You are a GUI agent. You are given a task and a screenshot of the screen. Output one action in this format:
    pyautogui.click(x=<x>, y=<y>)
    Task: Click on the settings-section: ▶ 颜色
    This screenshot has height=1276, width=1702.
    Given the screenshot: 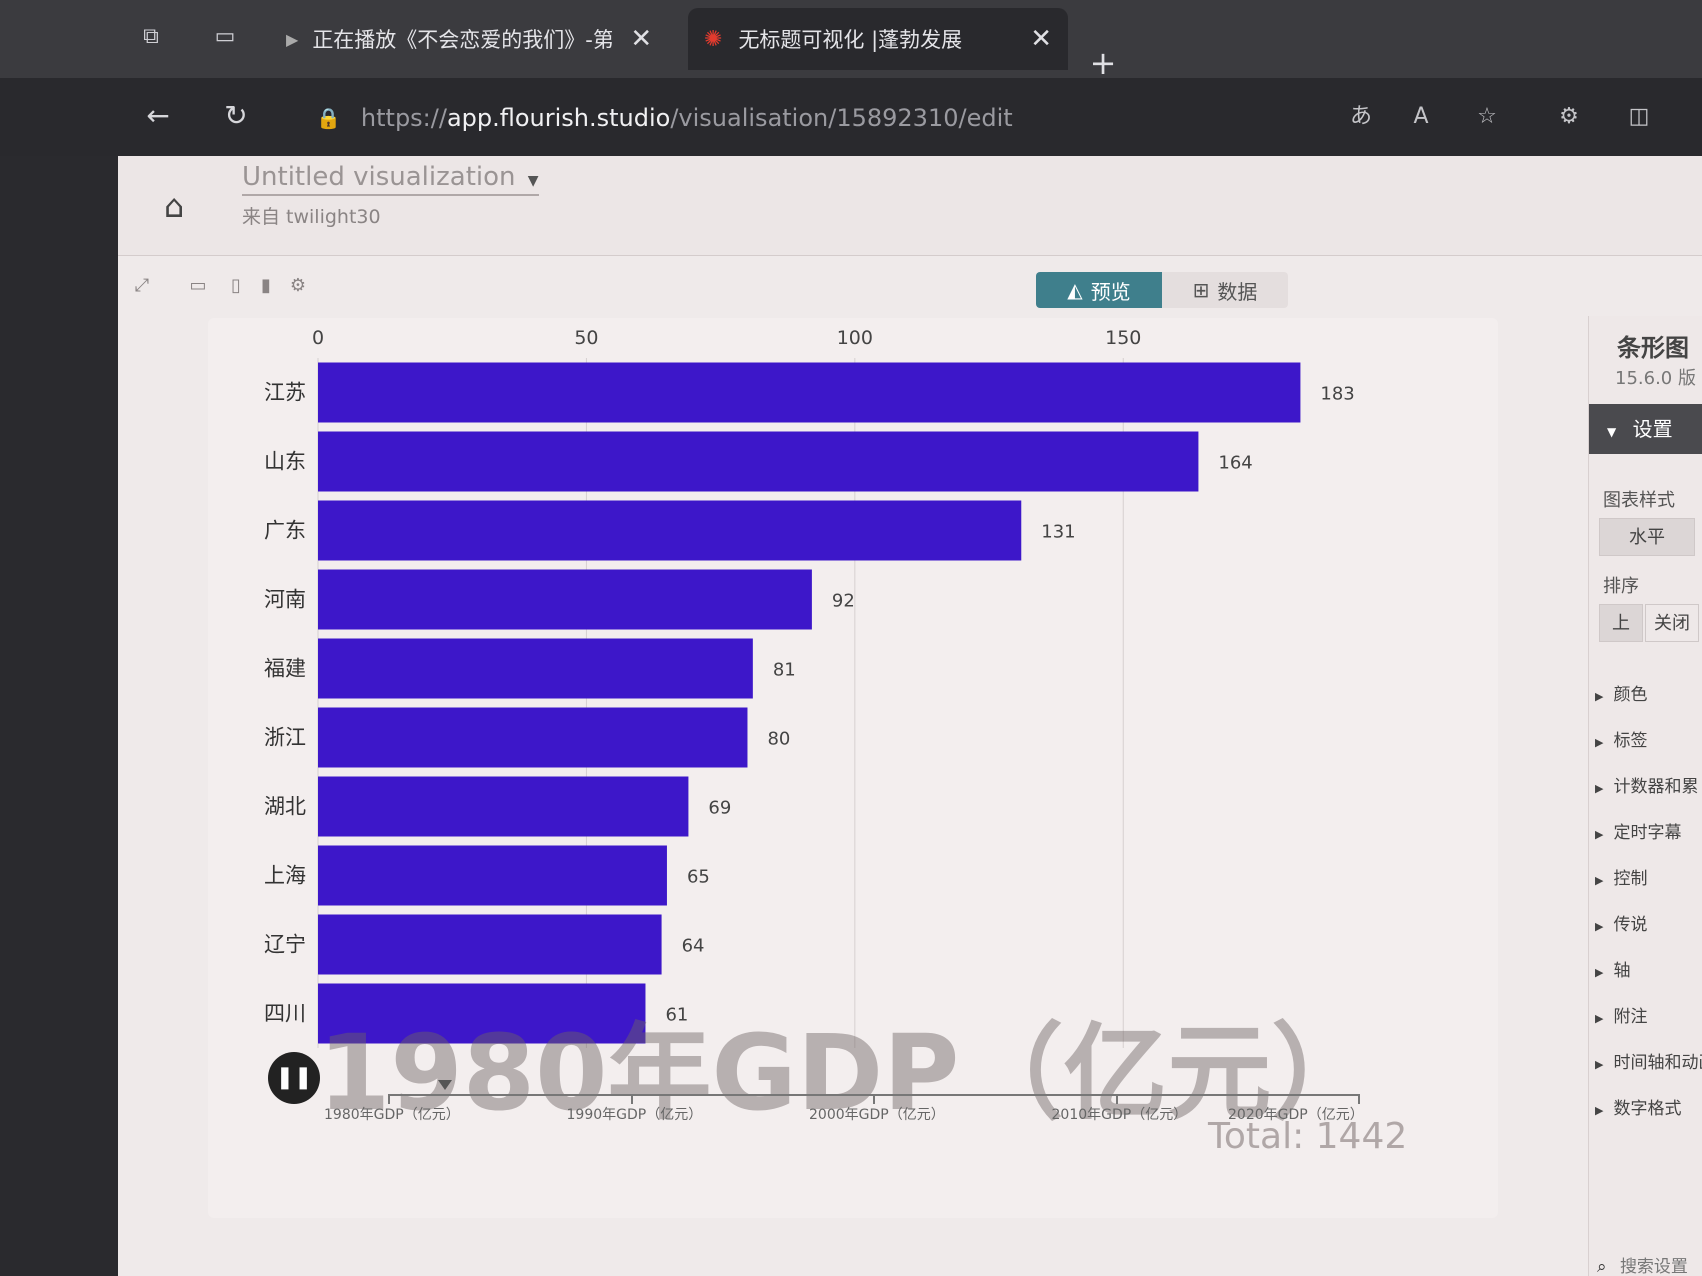 What is the action you would take?
    pyautogui.click(x=1621, y=692)
    